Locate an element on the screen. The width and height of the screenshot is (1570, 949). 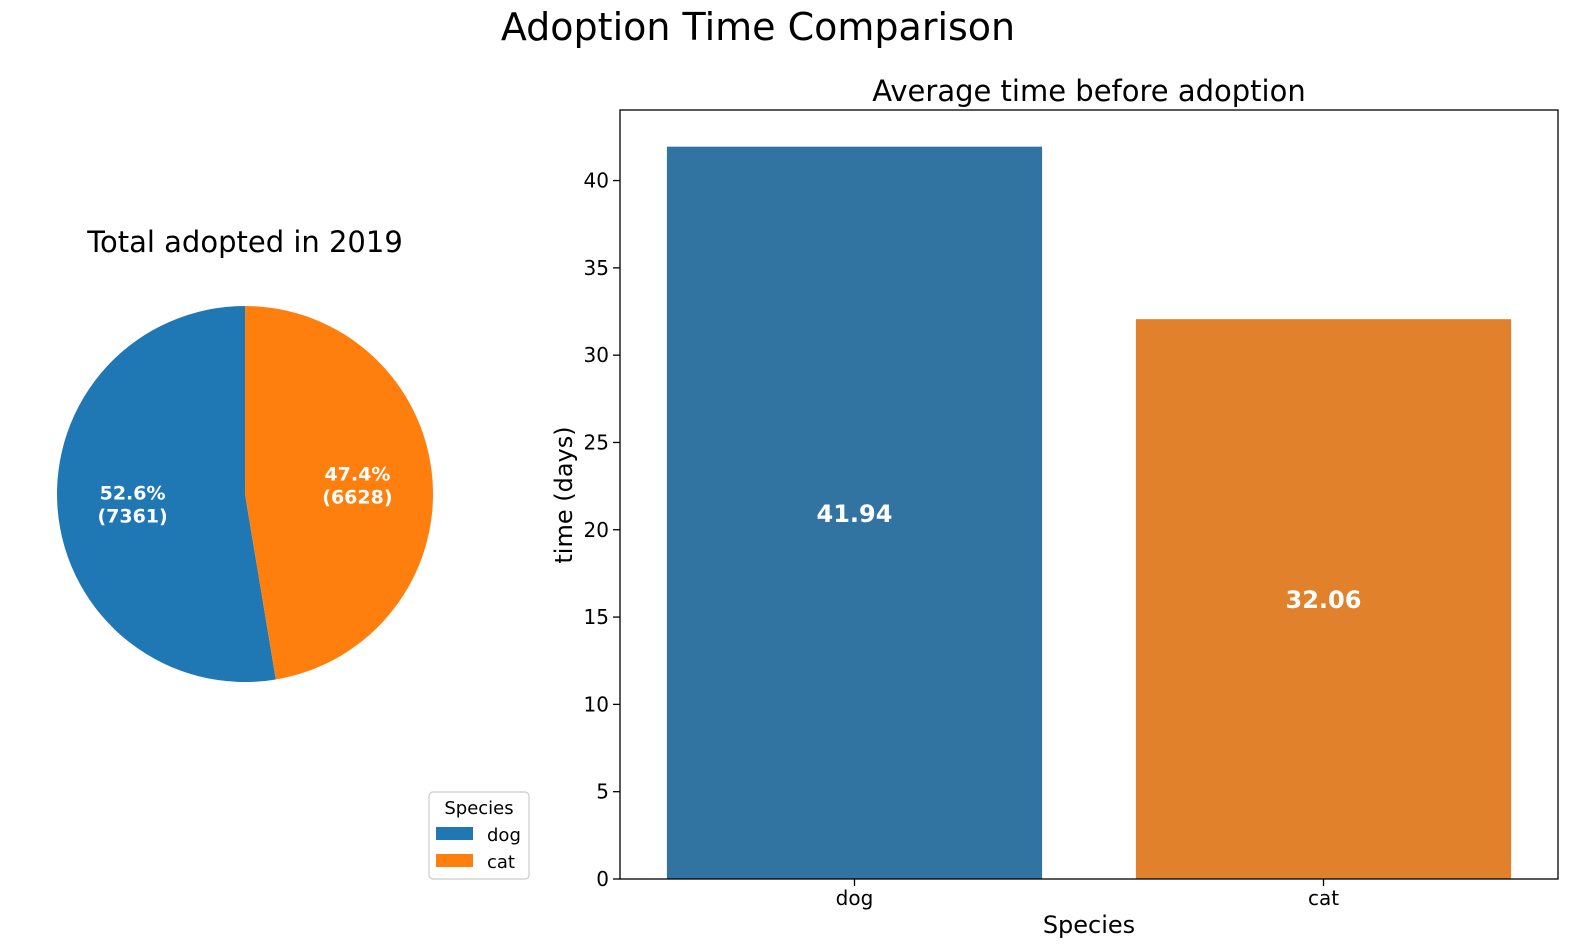
y-axis-ticks: 0 5 10 15 20 25 30 35 40 is located at coordinates (602, 530).